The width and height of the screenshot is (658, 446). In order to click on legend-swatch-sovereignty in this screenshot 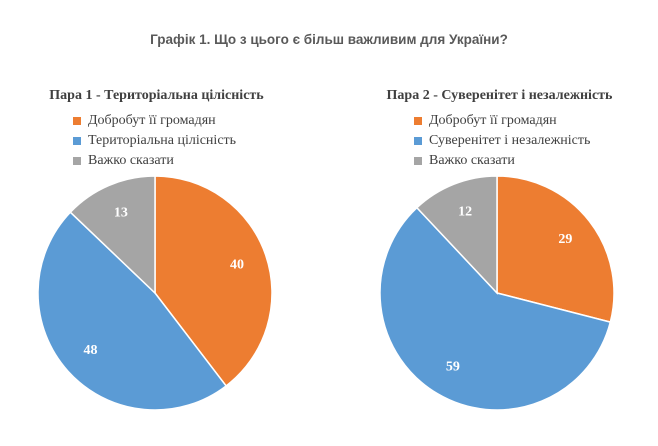, I will do `click(418, 141)`.